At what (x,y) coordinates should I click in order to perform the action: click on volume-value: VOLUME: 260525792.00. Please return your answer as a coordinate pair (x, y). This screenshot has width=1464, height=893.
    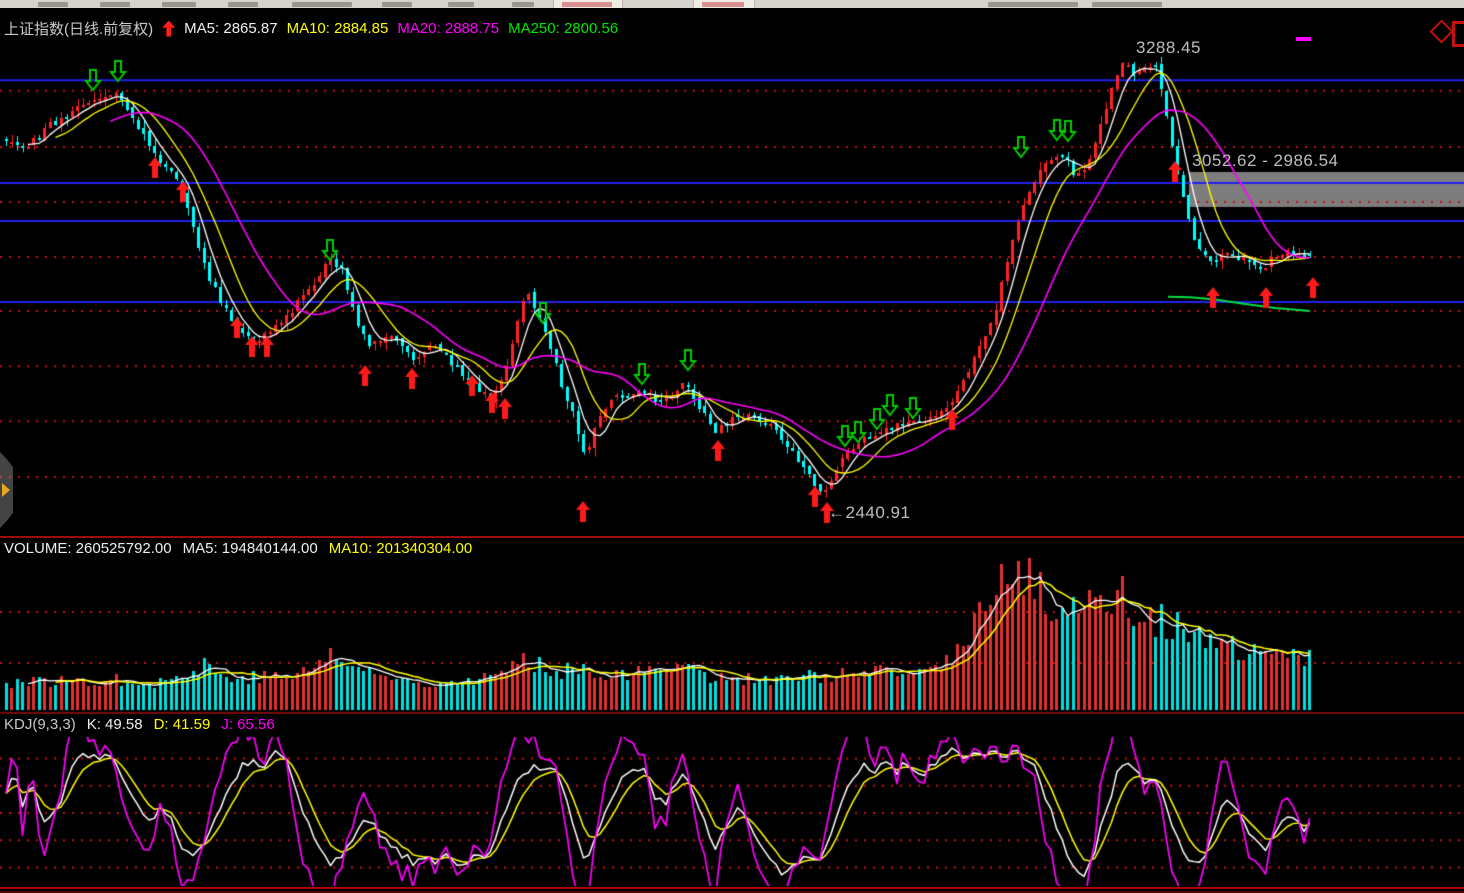
    Looking at the image, I should click on (88, 548).